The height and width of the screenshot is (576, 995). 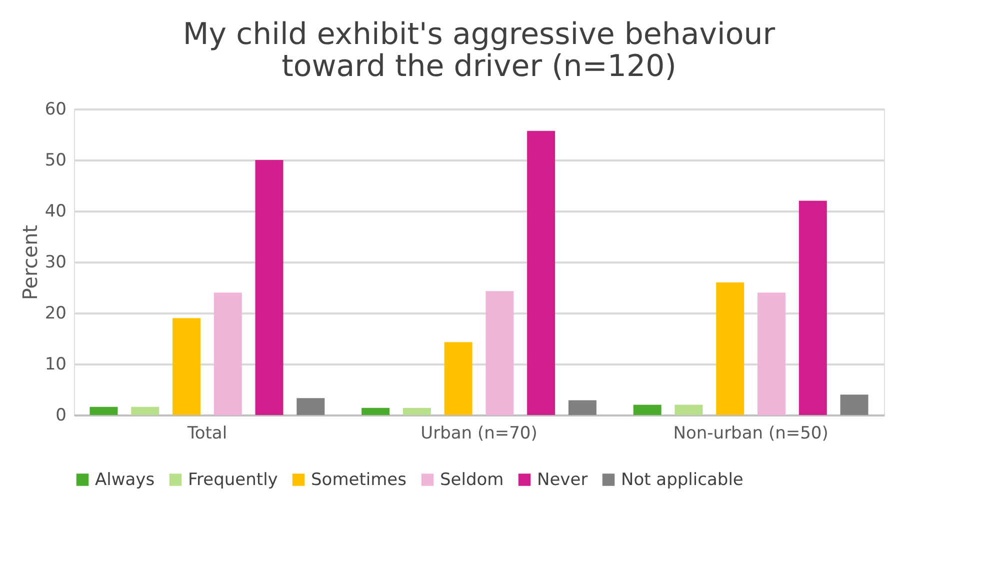 I want to click on y-tick-label: 50, so click(x=55, y=160).